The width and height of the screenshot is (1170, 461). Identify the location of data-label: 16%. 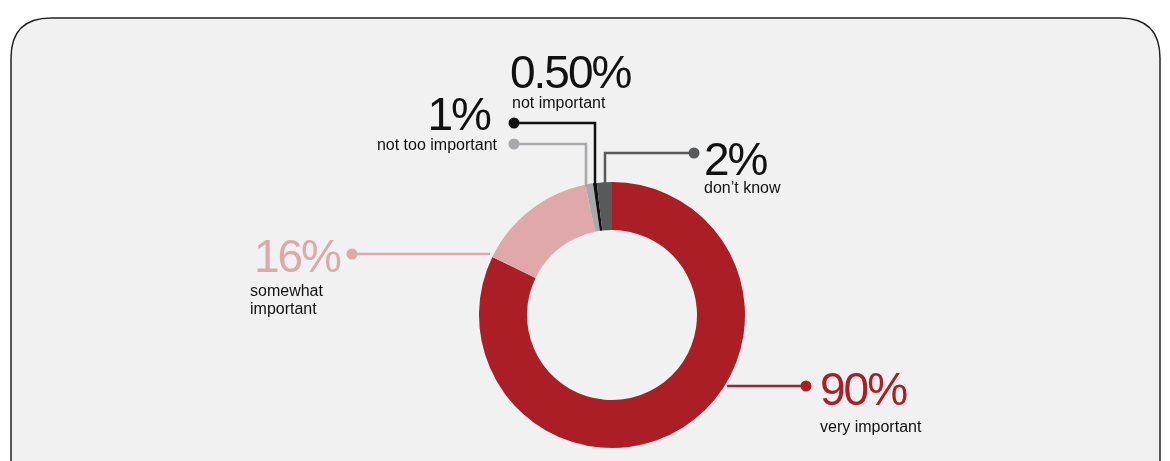
(297, 256).